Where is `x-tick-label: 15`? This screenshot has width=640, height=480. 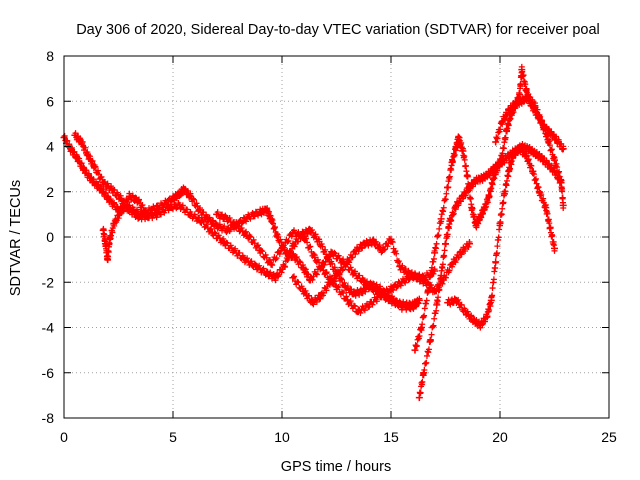 x-tick-label: 15 is located at coordinates (391, 437).